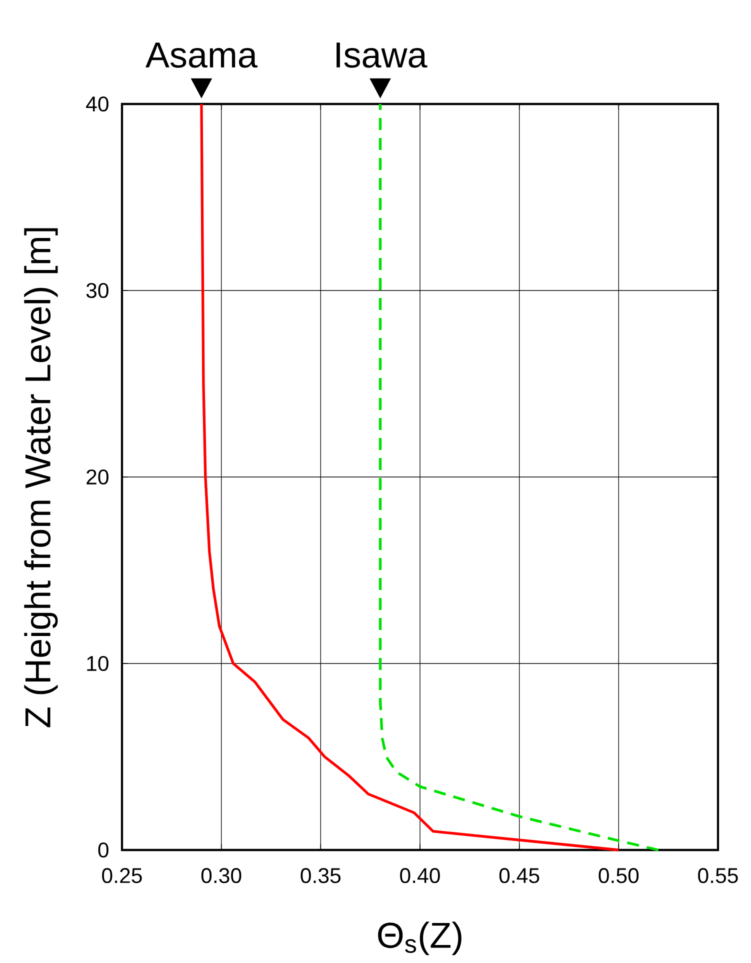 The image size is (751, 963). Describe the element at coordinates (320, 876) in the screenshot. I see `x-tick-label: 0.35` at that location.